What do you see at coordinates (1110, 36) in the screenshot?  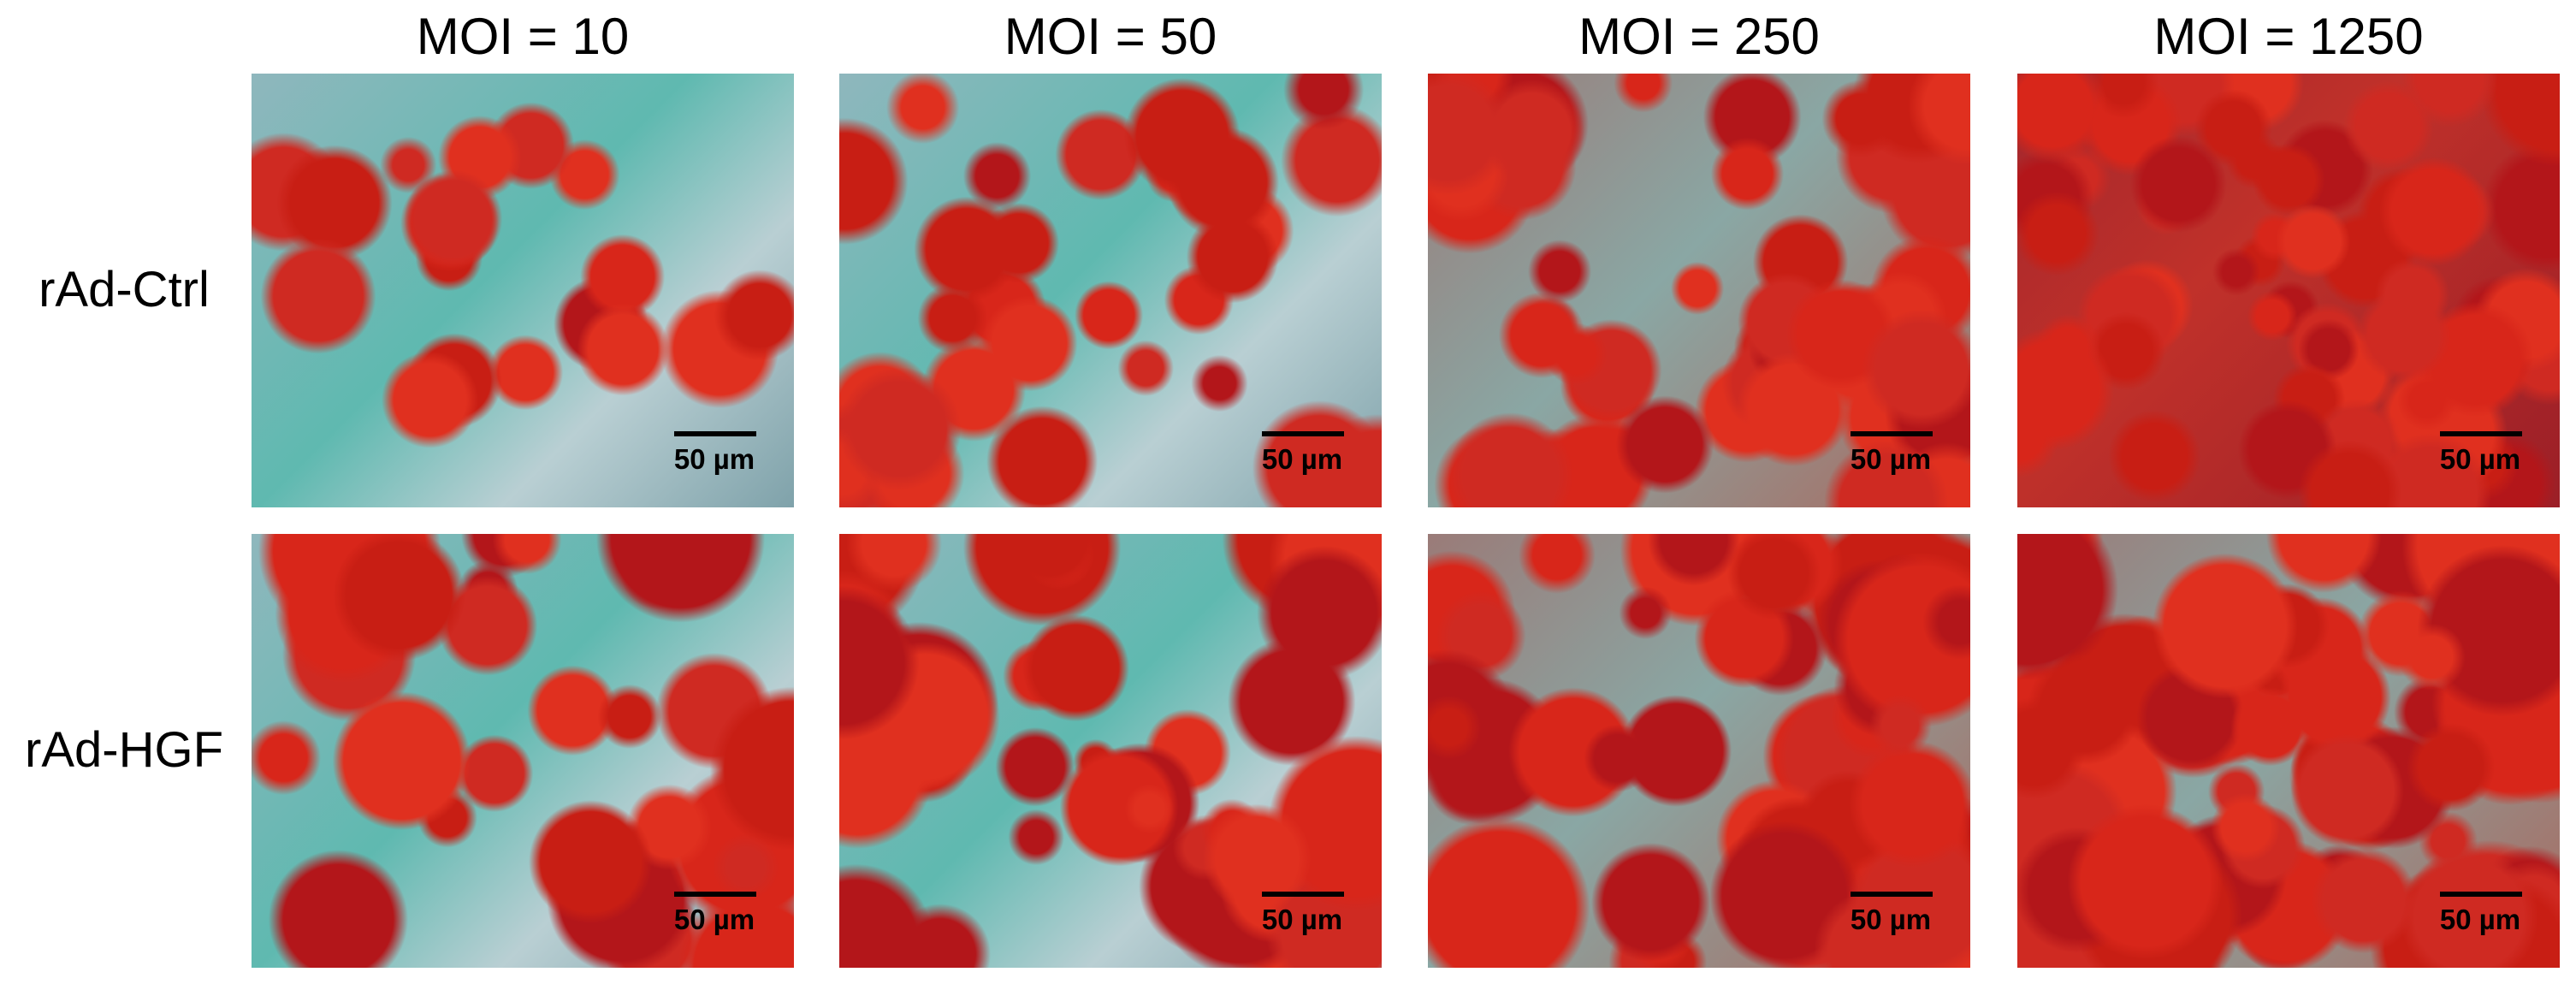 I see `column-title: MOI = 50` at bounding box center [1110, 36].